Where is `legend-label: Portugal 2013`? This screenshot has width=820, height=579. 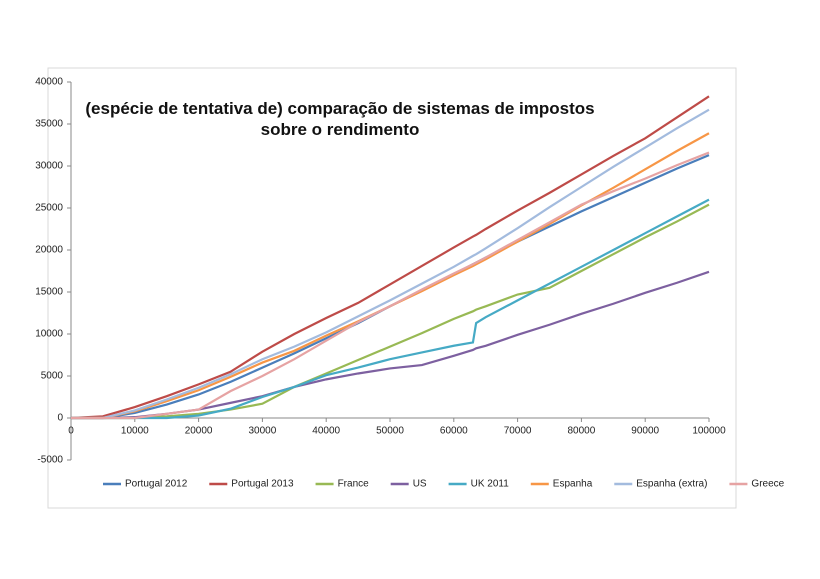 legend-label: Portugal 2013 is located at coordinates (262, 484).